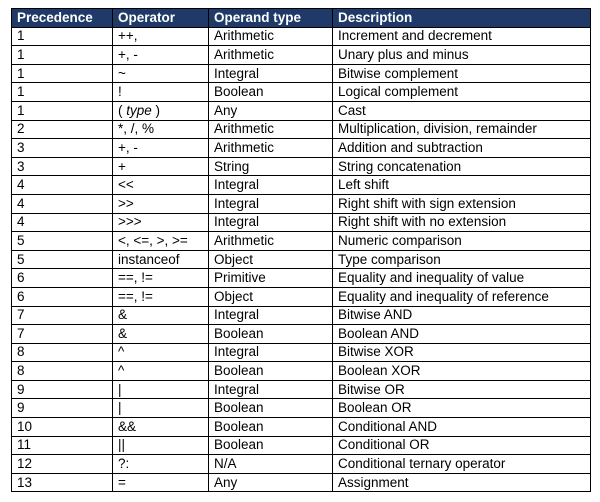 Image resolution: width=600 pixels, height=502 pixels. What do you see at coordinates (62, 464) in the screenshot?
I see `table-cell: 12` at bounding box center [62, 464].